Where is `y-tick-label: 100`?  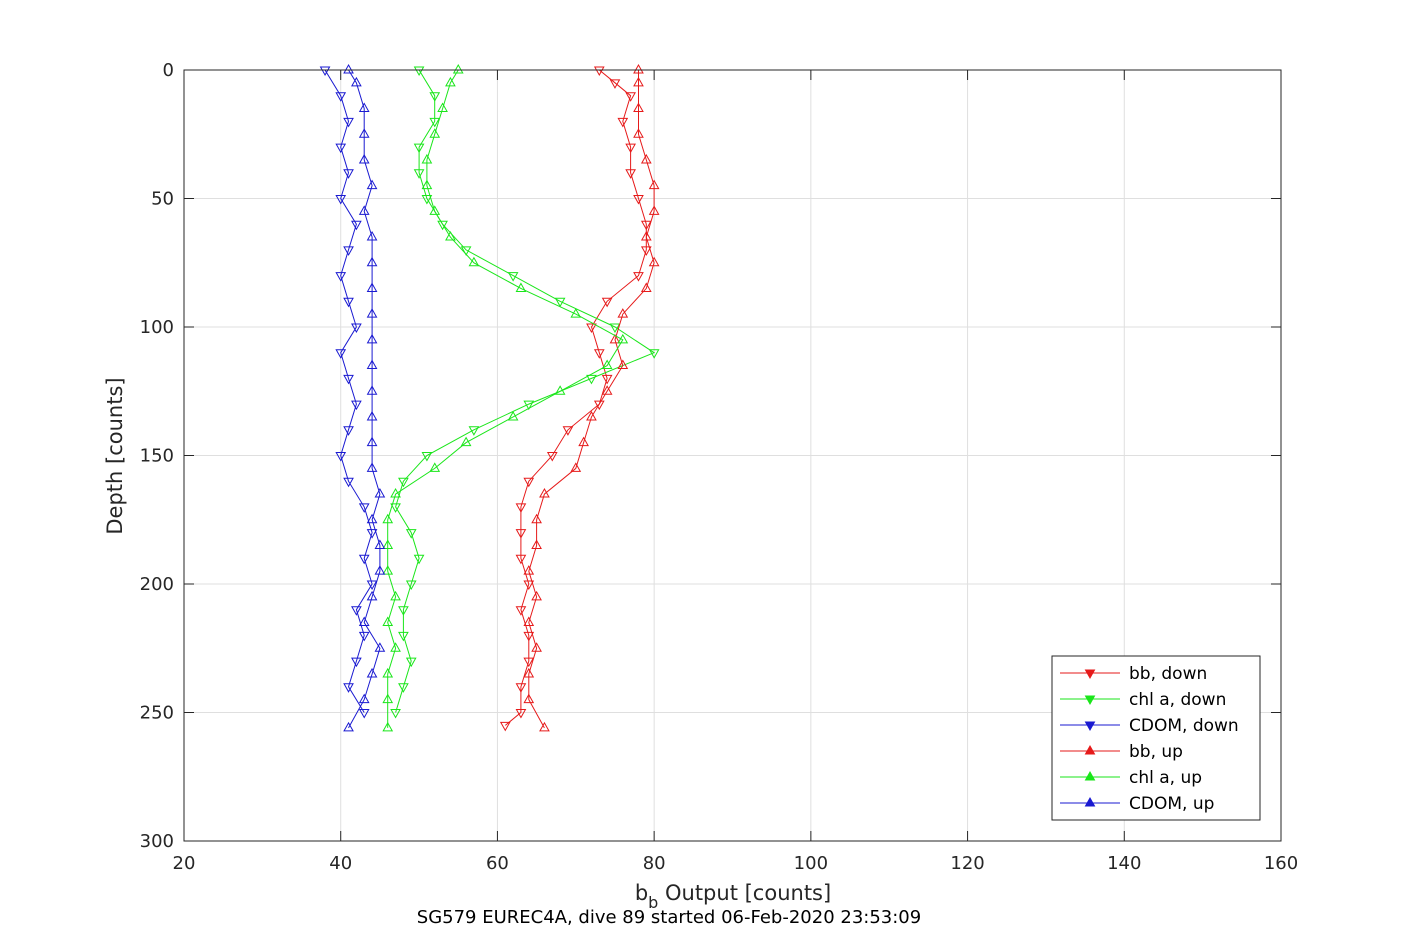
y-tick-label: 100 is located at coordinates (157, 327).